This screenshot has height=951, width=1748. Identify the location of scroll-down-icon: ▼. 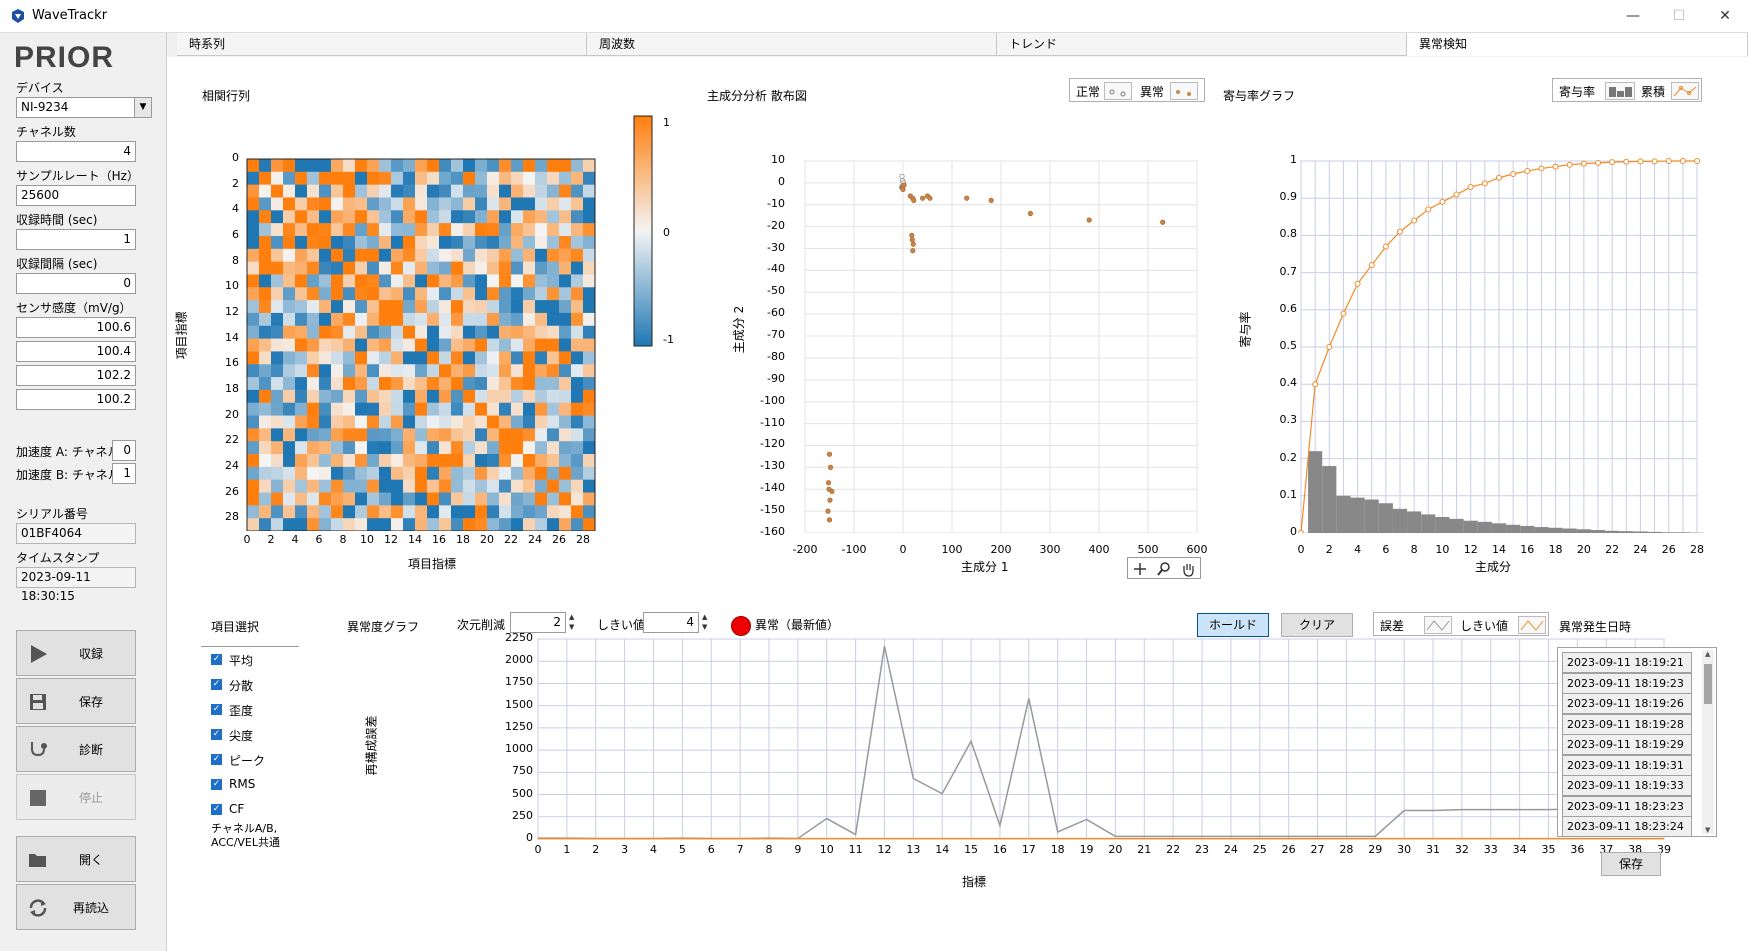
(1708, 830).